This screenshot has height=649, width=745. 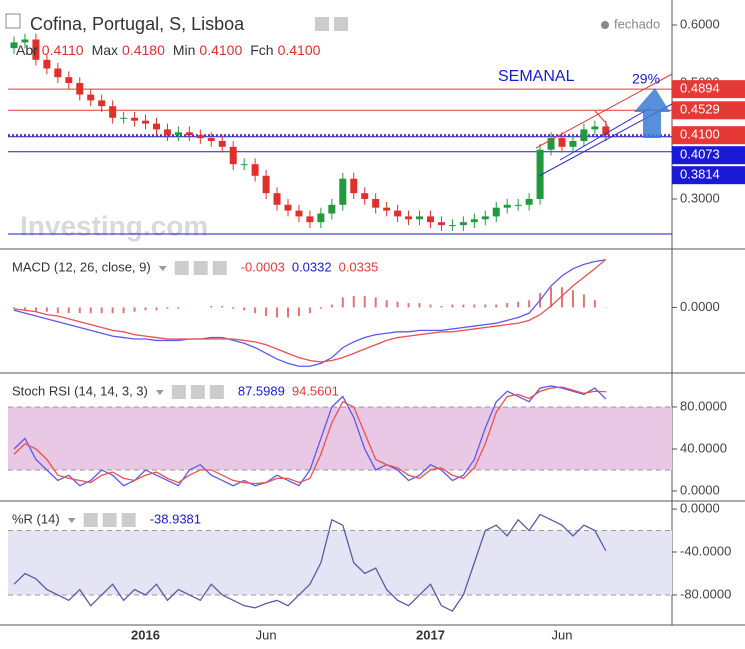 What do you see at coordinates (13, 21) in the screenshot?
I see `collapse-icon` at bounding box center [13, 21].